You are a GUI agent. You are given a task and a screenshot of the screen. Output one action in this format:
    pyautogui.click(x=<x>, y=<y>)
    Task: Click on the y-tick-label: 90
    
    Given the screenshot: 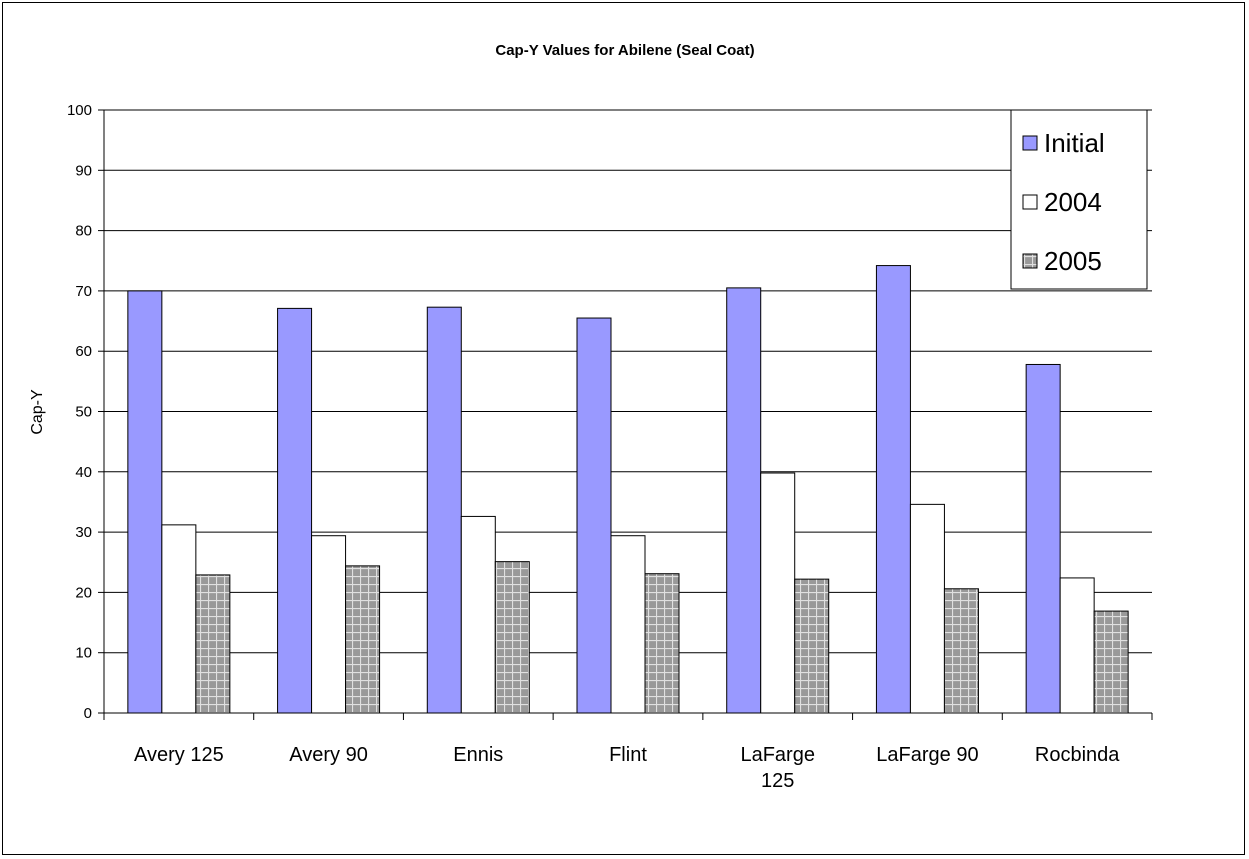 What is the action you would take?
    pyautogui.click(x=83, y=170)
    